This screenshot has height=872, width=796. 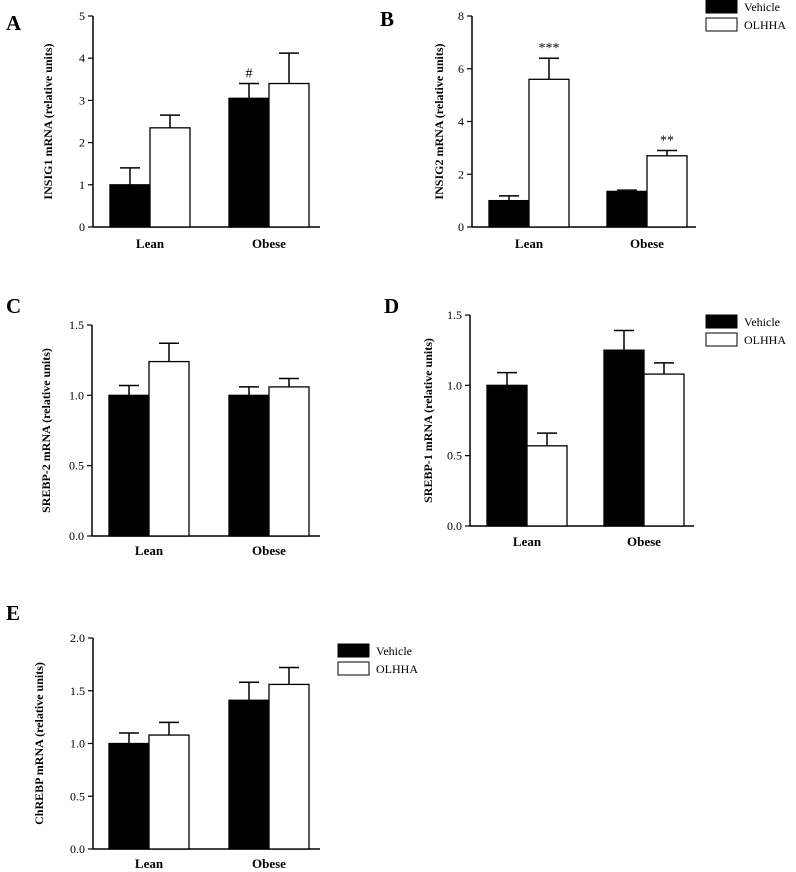 What do you see at coordinates (48, 121) in the screenshot?
I see `y-axis-label: INSIG1 mRNA (relative units)` at bounding box center [48, 121].